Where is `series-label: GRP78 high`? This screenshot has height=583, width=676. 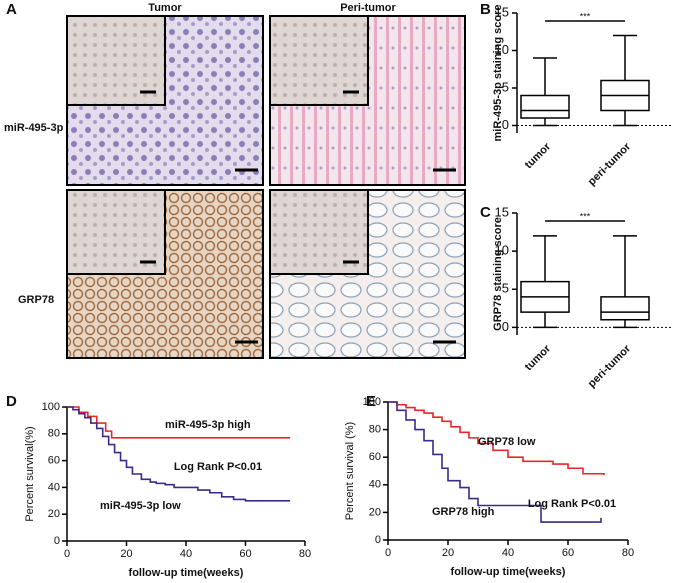
series-label: GRP78 high is located at coordinates (463, 512).